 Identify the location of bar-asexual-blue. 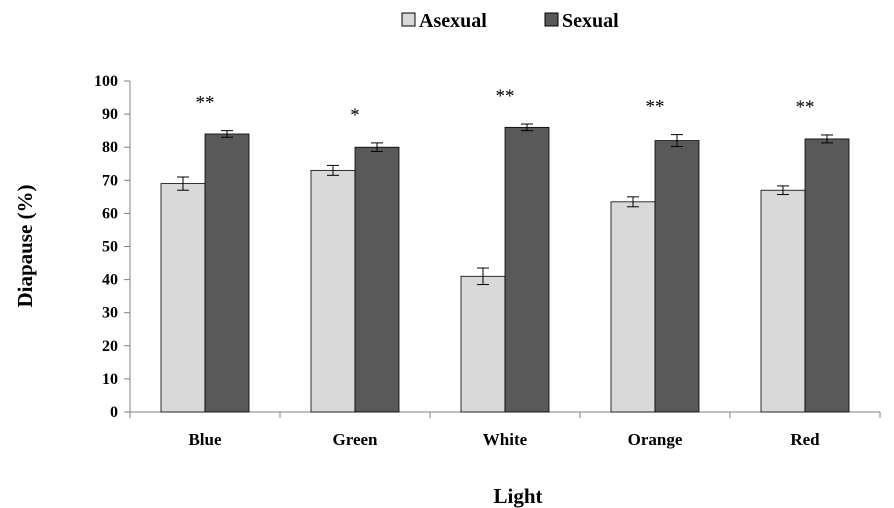
(183, 298).